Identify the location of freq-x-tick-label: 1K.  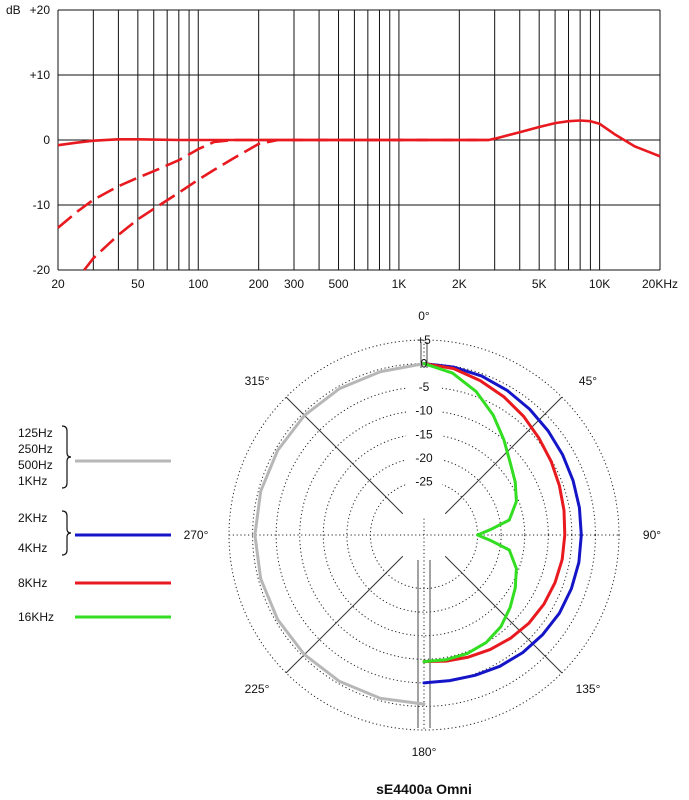
(399, 284).